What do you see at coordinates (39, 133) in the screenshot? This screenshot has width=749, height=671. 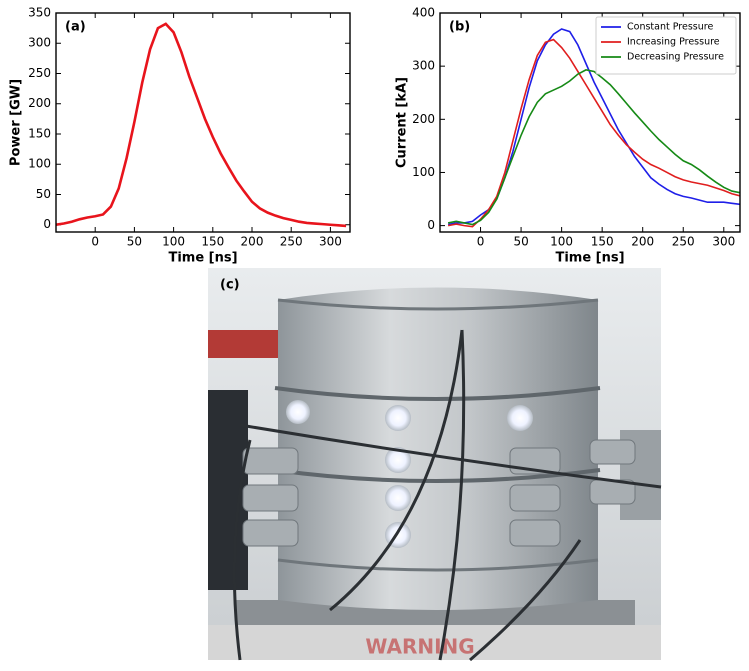 I see `y-tick-label: 150` at bounding box center [39, 133].